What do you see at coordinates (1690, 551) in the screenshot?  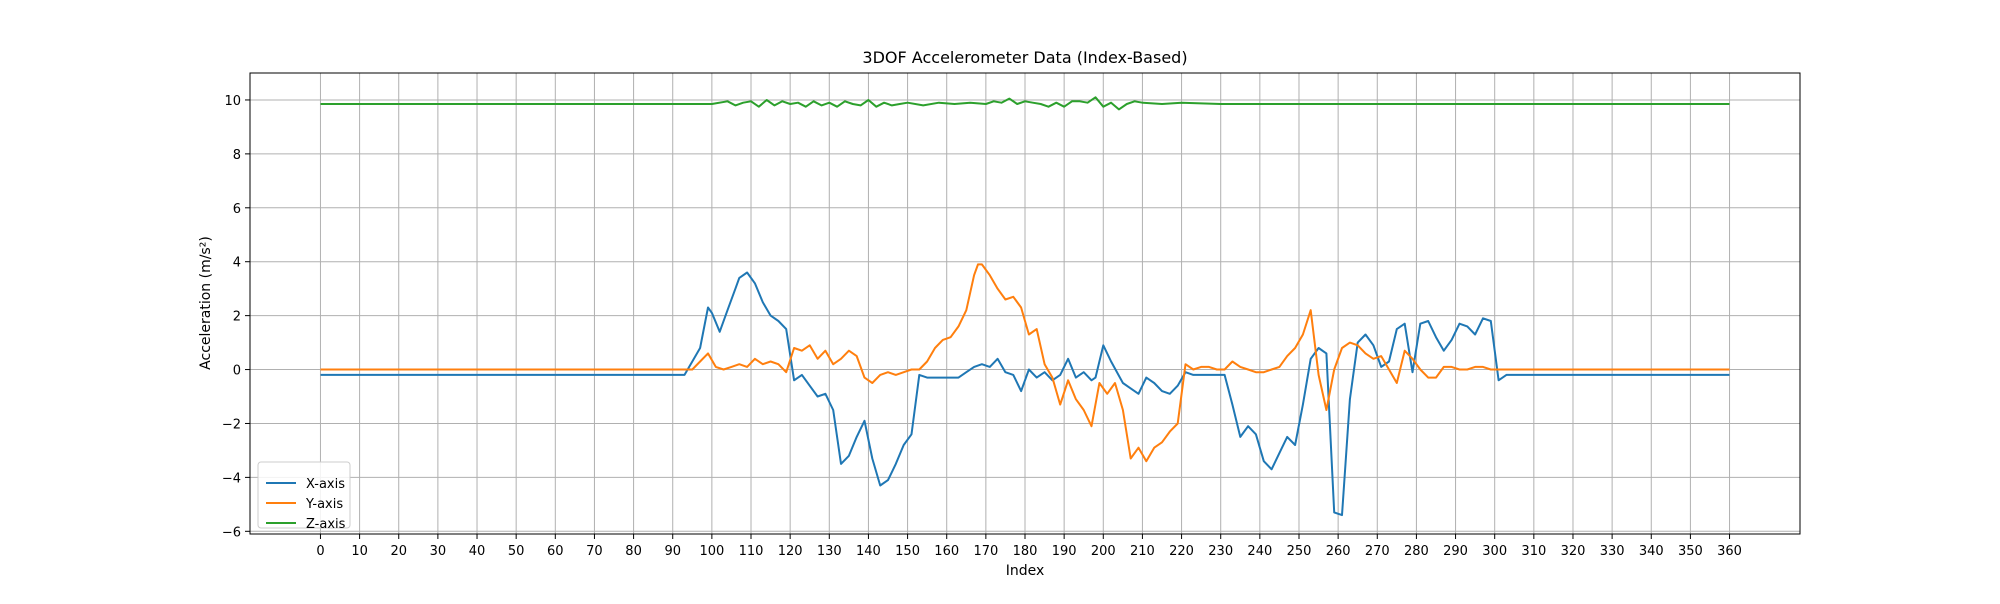 I see `x-tick-label: 350` at bounding box center [1690, 551].